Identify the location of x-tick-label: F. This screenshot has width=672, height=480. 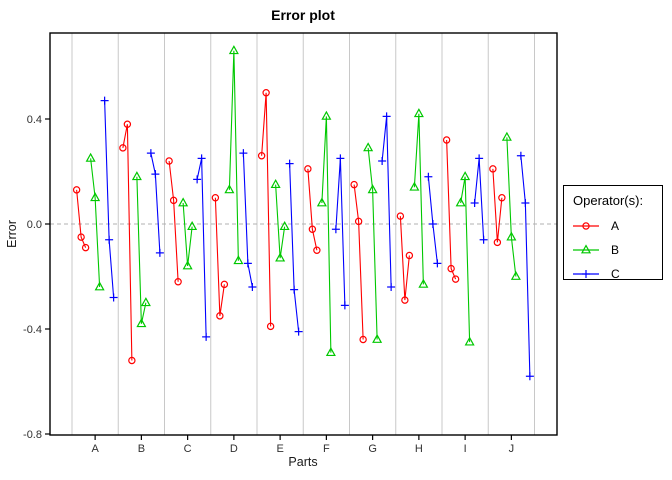
(326, 449).